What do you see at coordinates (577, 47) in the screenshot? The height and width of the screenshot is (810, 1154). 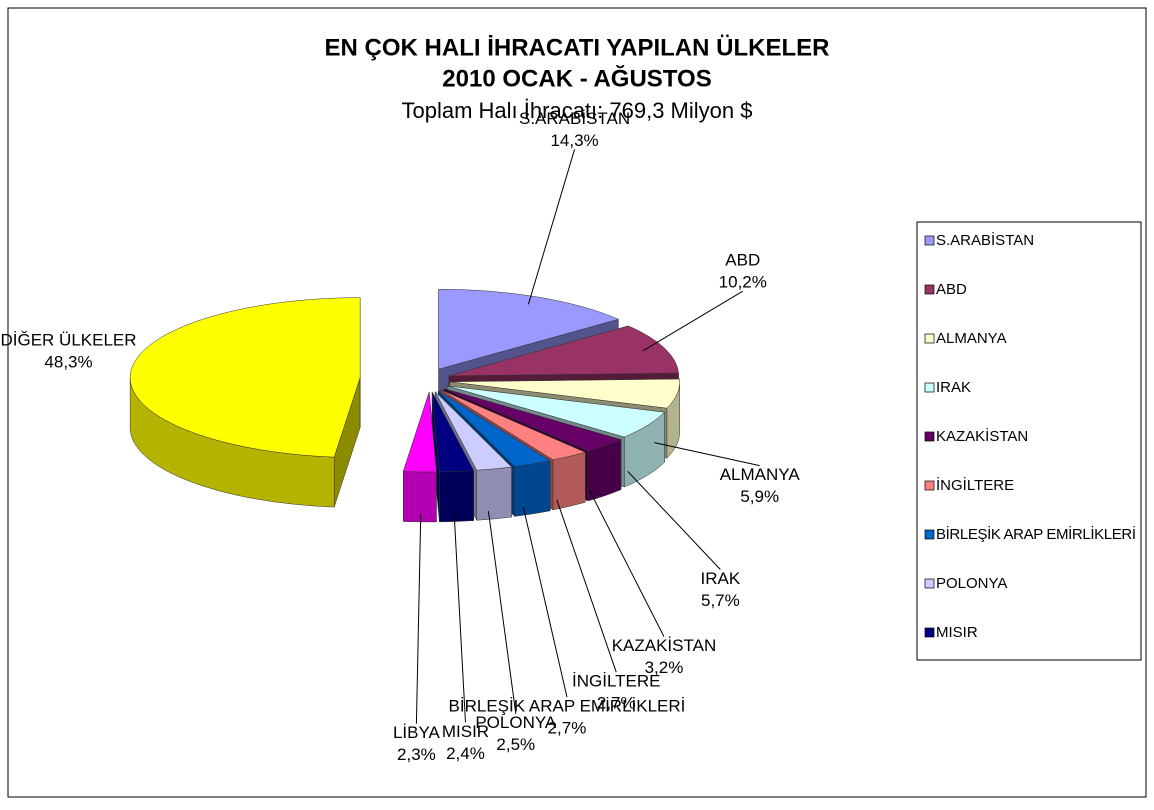 I see `chart-title: EN ÇOK HALI İHRACATI YAPILAN ÜLKELER` at bounding box center [577, 47].